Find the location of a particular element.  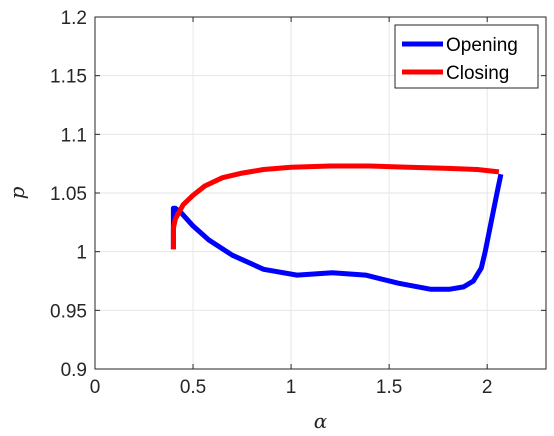

y-tick-label: 1.05 is located at coordinates (68, 194).